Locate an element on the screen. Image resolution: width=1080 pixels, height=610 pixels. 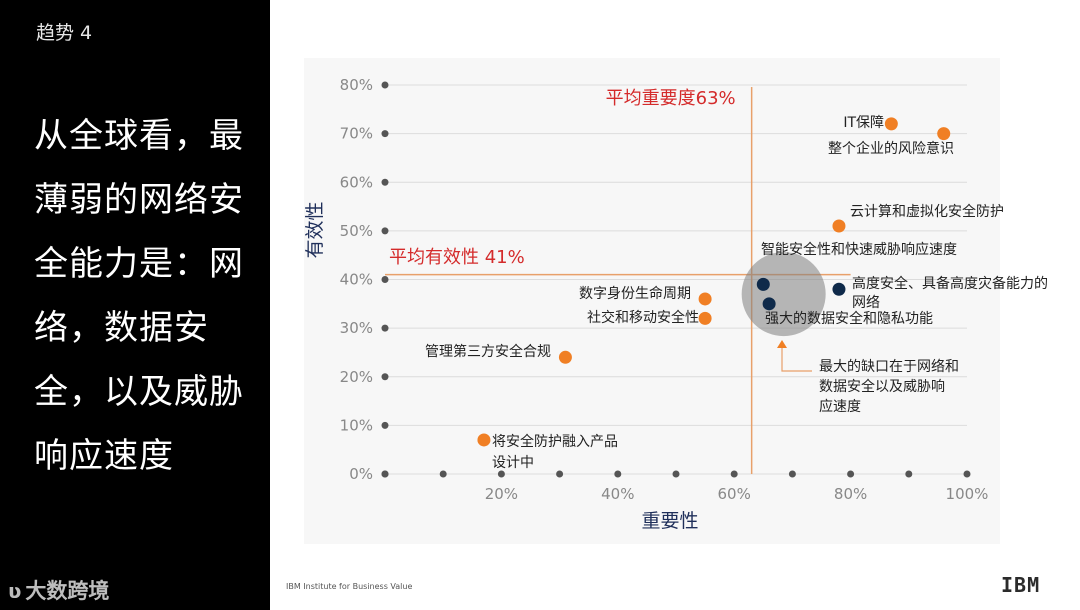
annotation-arrow-head is located at coordinates (782, 344).